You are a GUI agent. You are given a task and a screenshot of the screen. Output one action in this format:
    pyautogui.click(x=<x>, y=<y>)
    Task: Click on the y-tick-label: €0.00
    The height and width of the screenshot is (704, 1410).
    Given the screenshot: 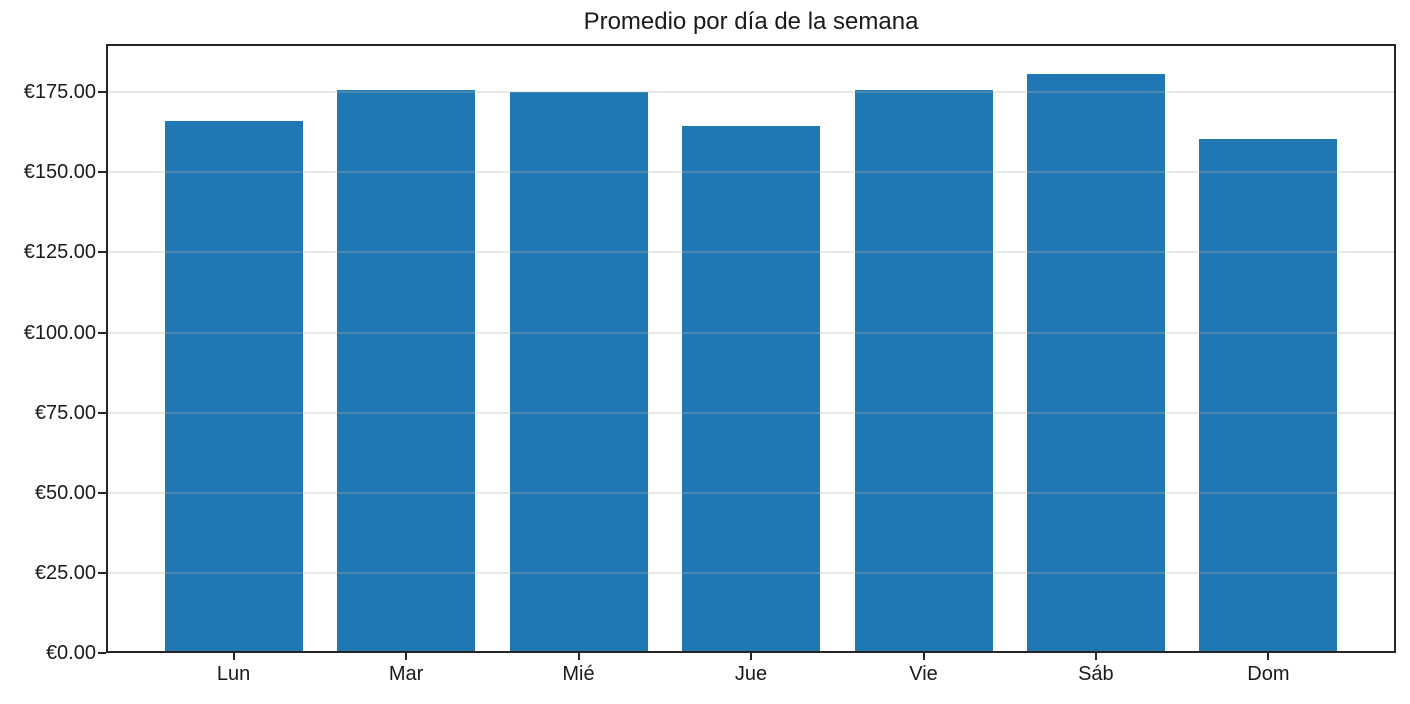 What is the action you would take?
    pyautogui.click(x=70, y=653)
    